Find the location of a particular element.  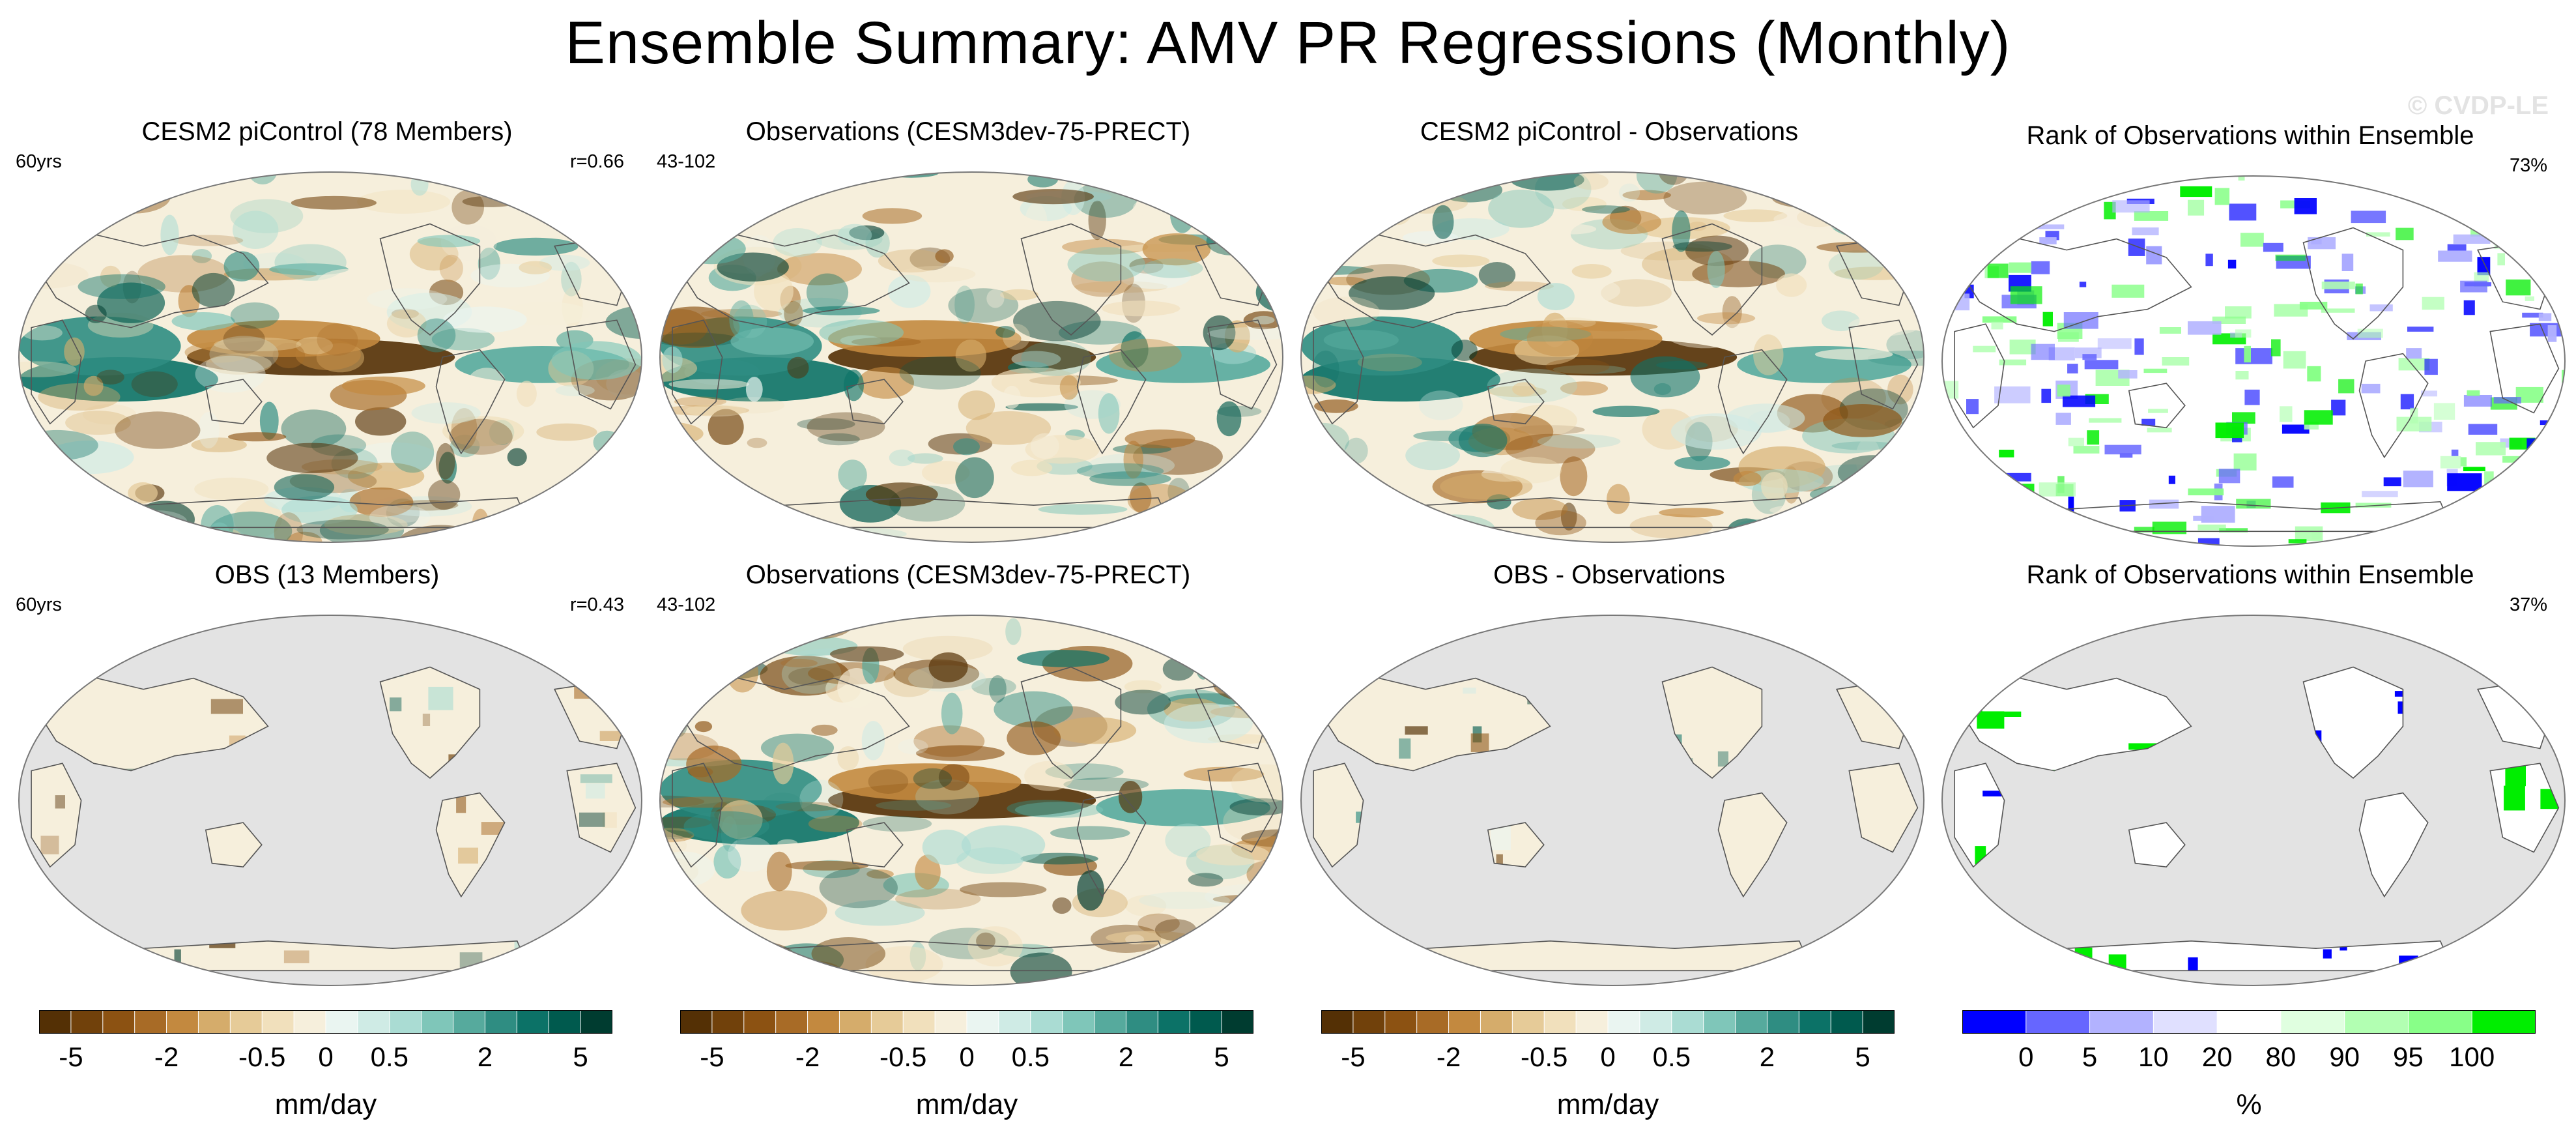

panel-difference: CESM2 piControl - Observations is located at coordinates (1609, 342).